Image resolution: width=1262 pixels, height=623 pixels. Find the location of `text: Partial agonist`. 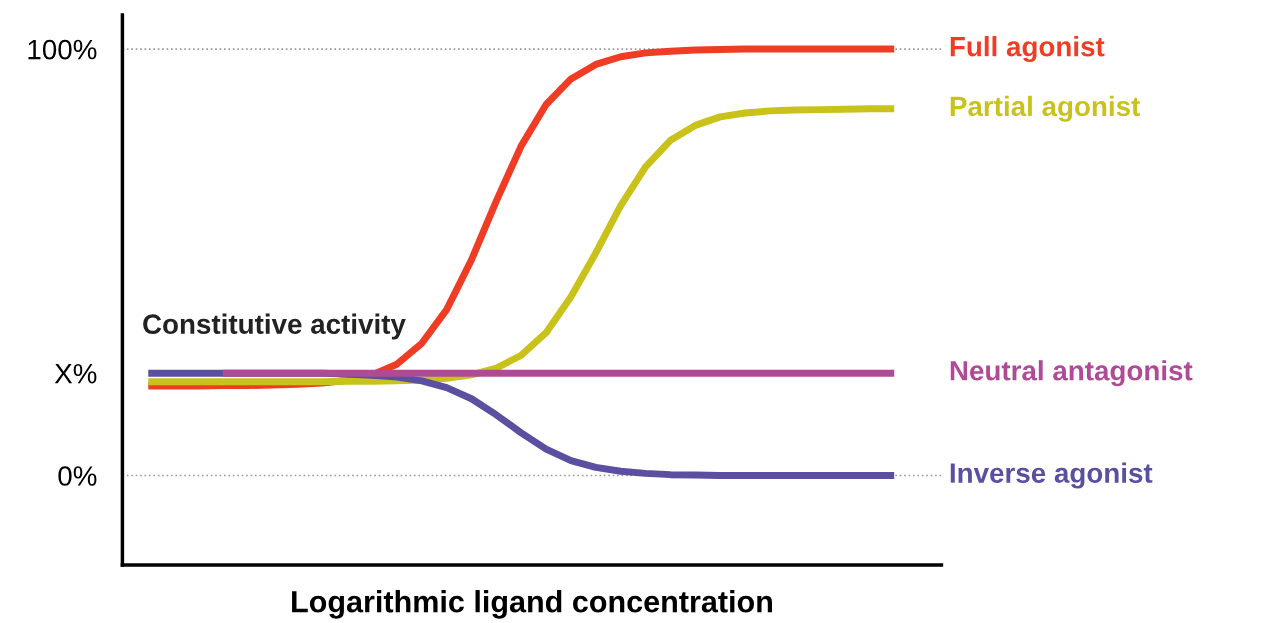

text: Partial agonist is located at coordinates (1045, 108).